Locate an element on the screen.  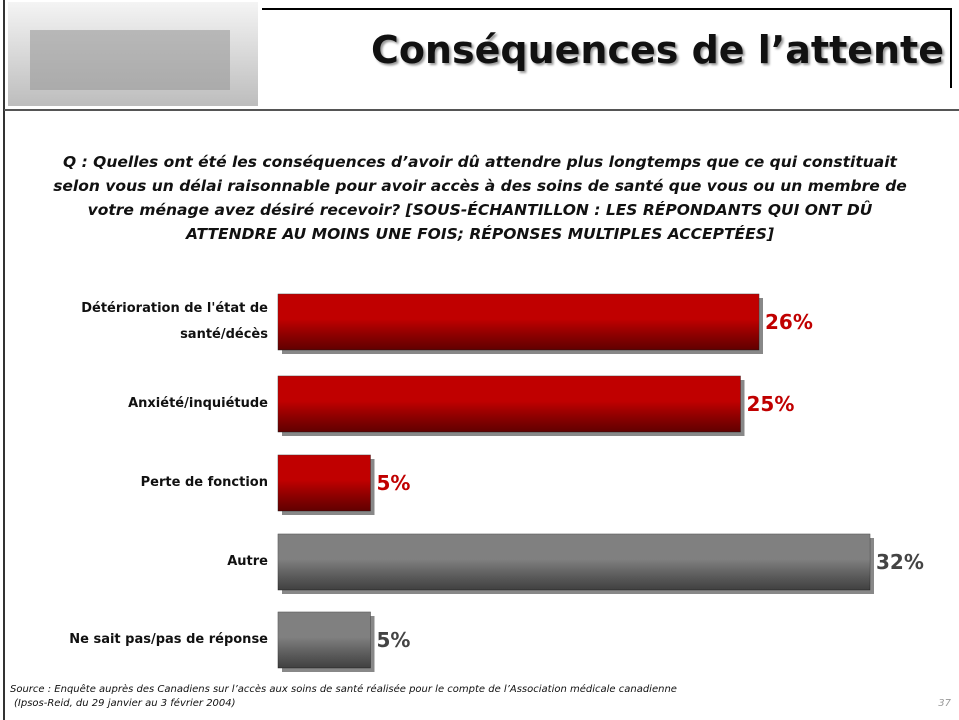
value-label: 26% is located at coordinates (789, 322).